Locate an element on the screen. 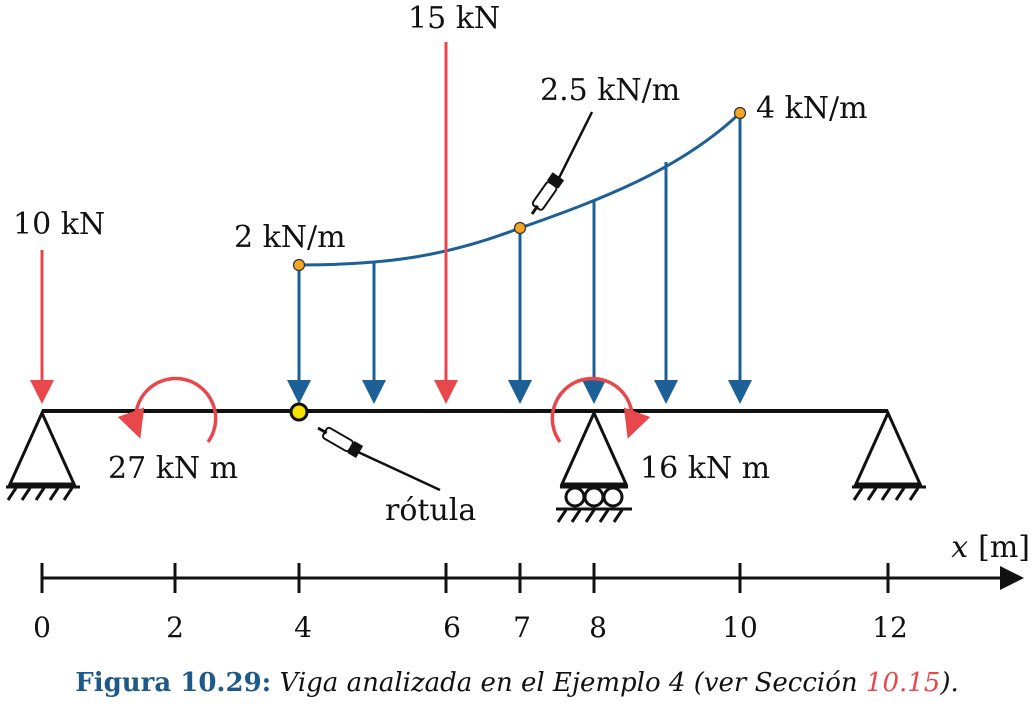  tick-label-0: 0 is located at coordinates (42, 627).